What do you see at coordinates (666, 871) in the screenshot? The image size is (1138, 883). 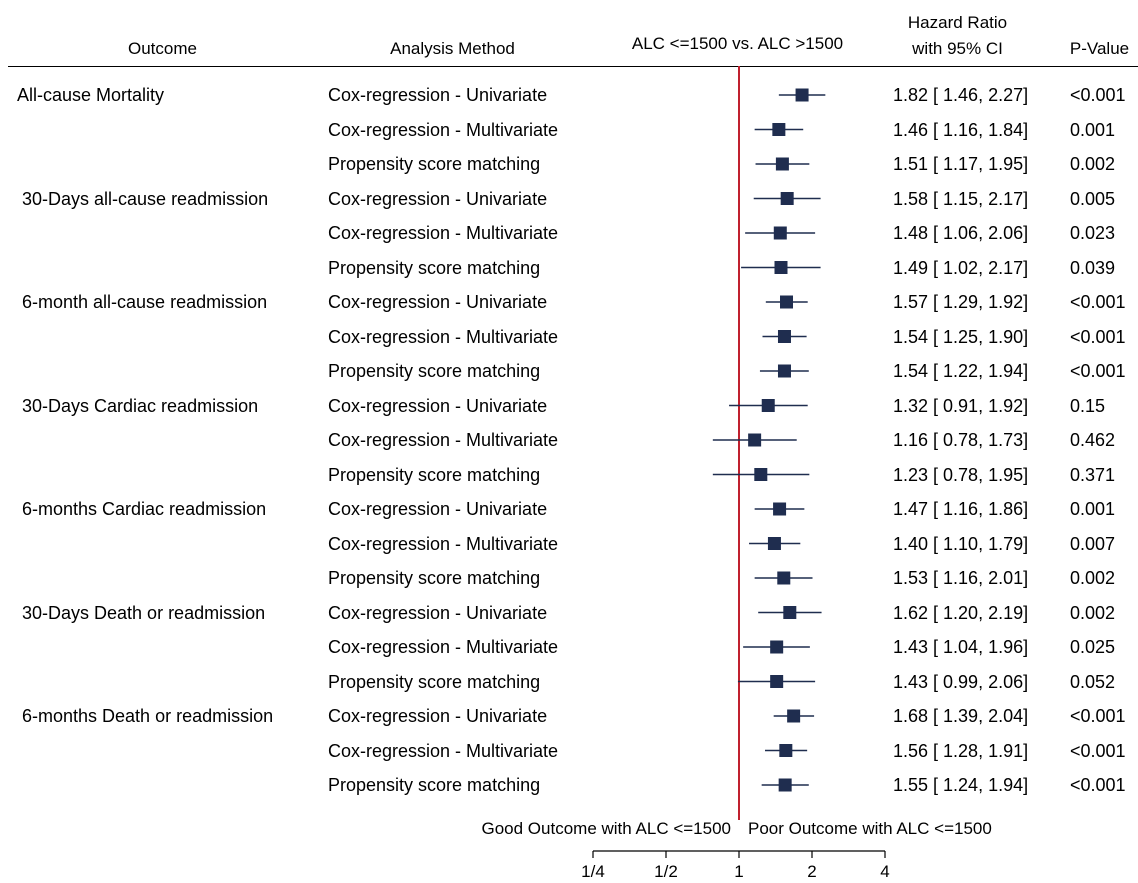 I see `x-tick-label: 1/2` at bounding box center [666, 871].